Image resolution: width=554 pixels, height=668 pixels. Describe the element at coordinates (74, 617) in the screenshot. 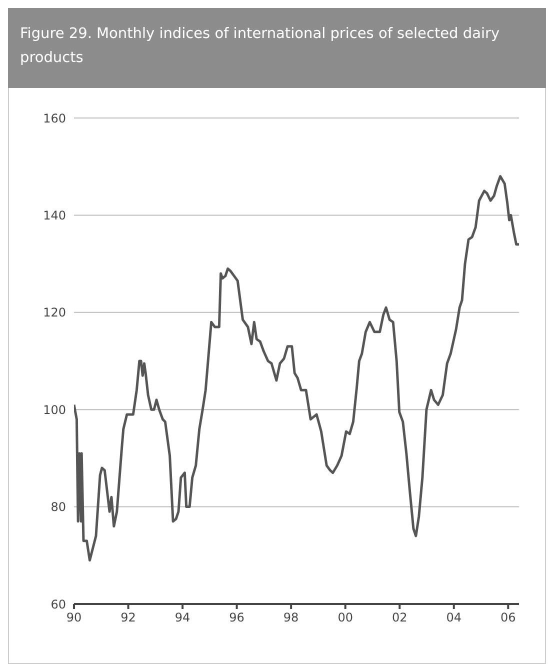

I see `x-tick-label: 90` at that location.